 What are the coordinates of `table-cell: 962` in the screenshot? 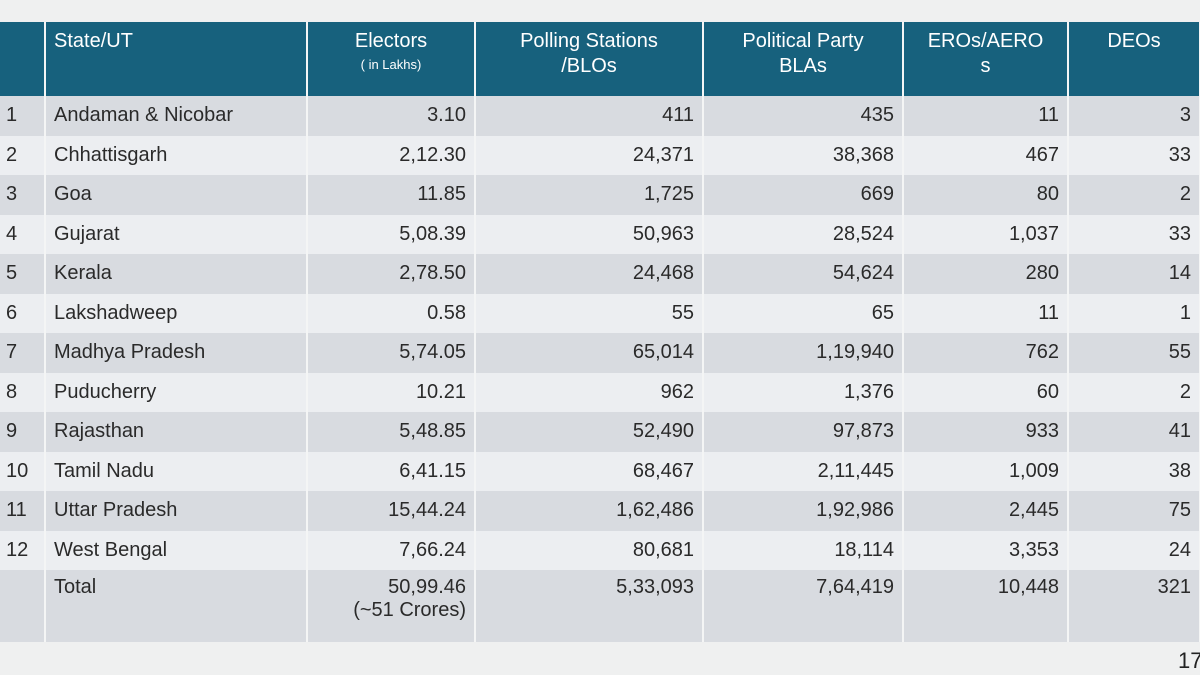 It's located at (589, 392).